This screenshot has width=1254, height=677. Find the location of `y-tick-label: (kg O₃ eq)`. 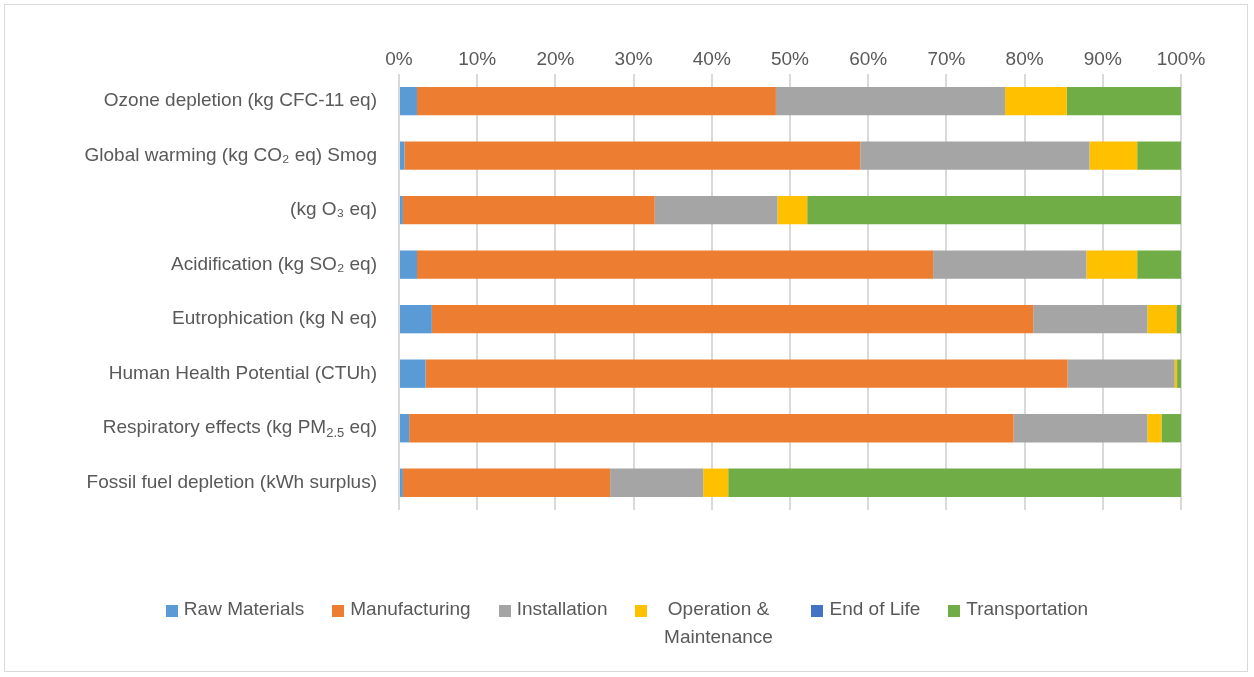

y-tick-label: (kg O₃ eq) is located at coordinates (334, 209).